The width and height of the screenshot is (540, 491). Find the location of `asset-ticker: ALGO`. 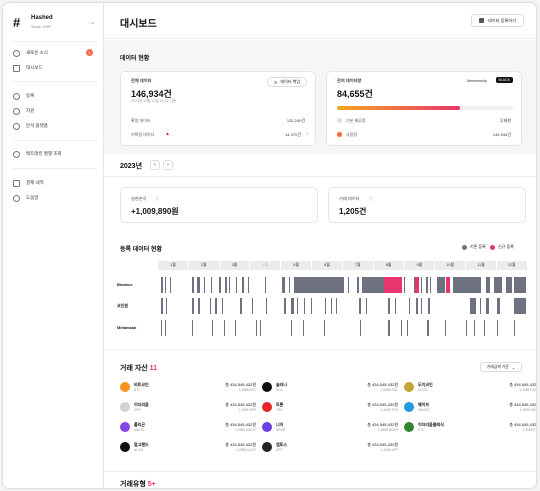

asset-ticker: ALGO is located at coordinates (139, 450).